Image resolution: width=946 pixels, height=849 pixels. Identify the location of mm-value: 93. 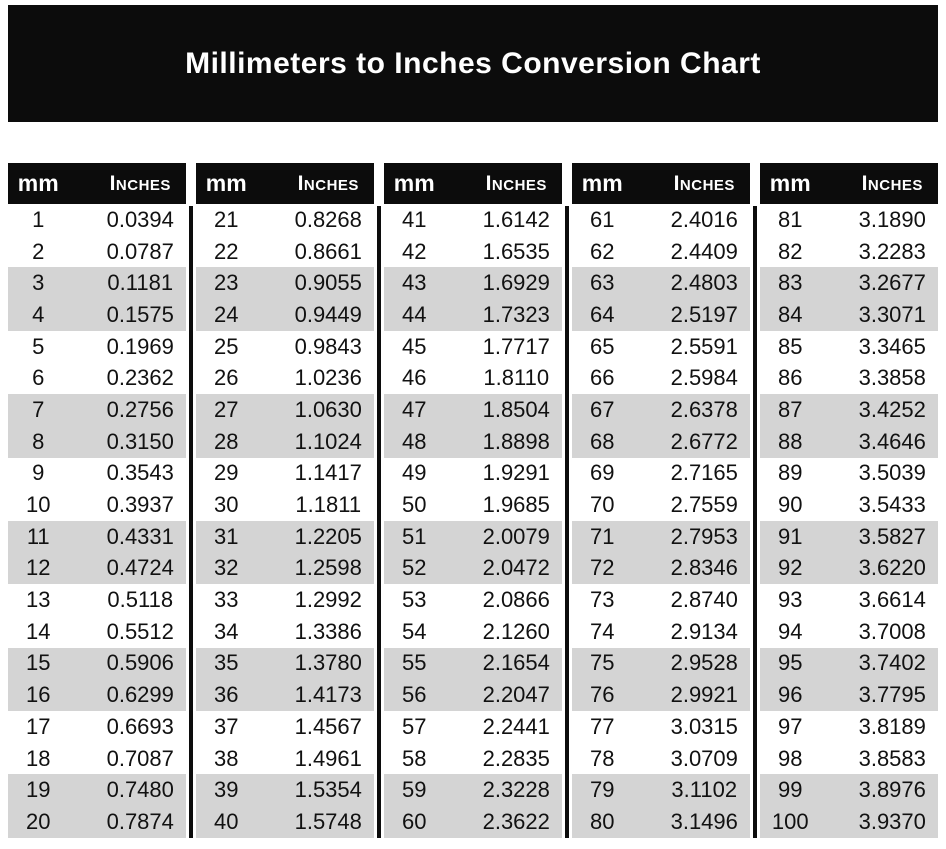
(790, 600).